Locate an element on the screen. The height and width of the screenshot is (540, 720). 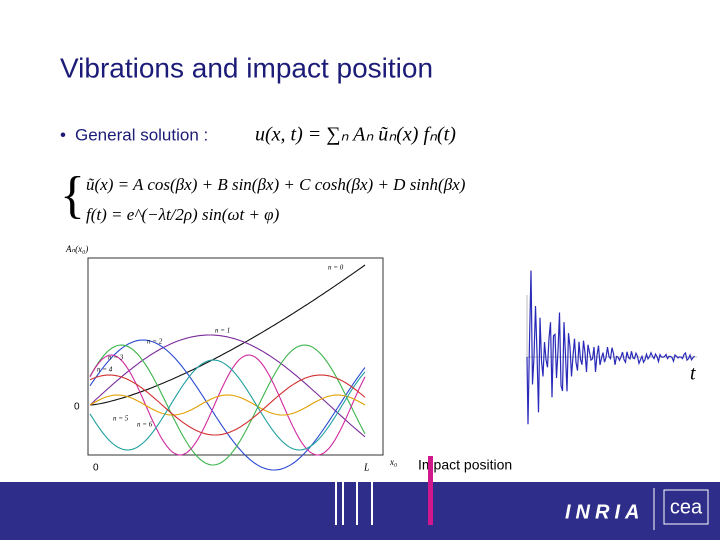
logo: cea is located at coordinates (686, 507).